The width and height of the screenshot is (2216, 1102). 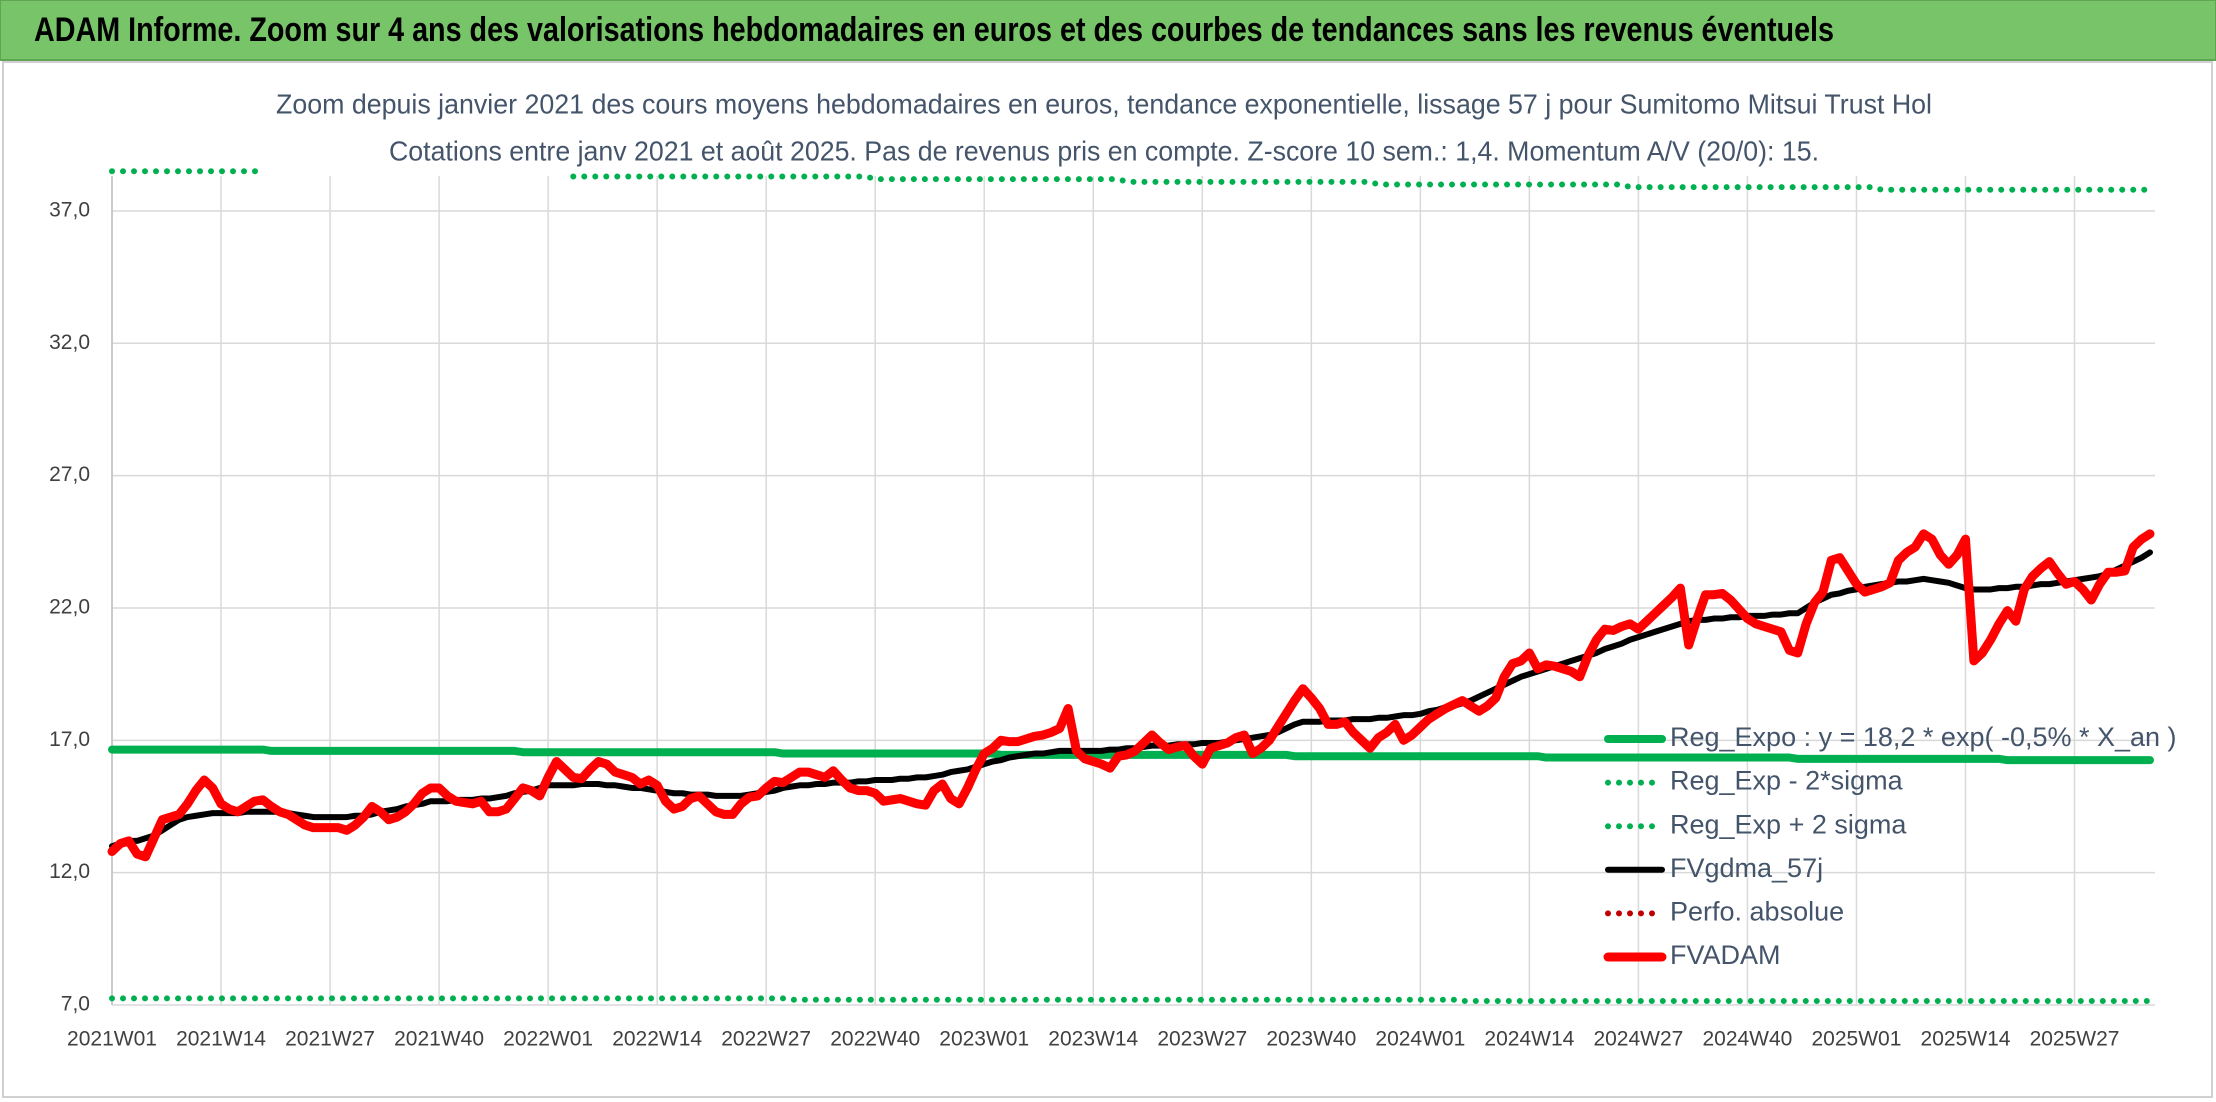 I want to click on x-tick-label: 2023W01, so click(x=984, y=1039).